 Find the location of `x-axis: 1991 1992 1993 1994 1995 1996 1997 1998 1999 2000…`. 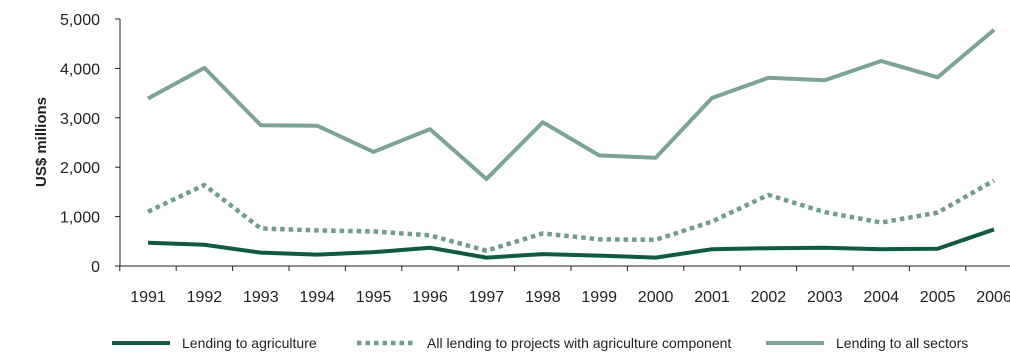

x-axis: 1991 1992 1993 1994 1995 1996 1997 1998 1999 2000… is located at coordinates (564, 285).